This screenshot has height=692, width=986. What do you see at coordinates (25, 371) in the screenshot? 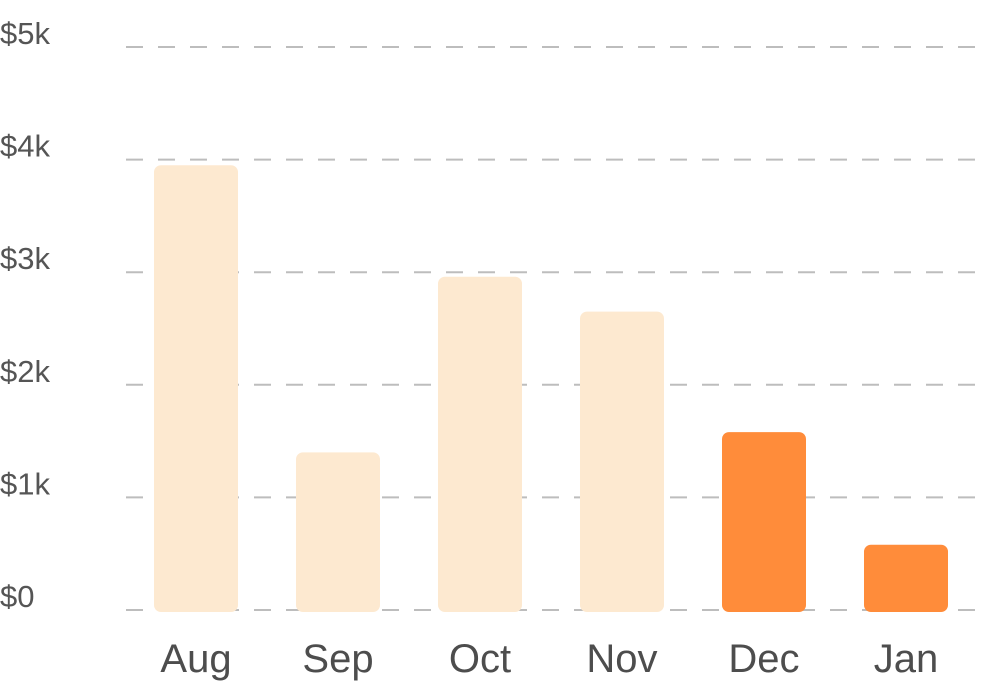
I see `y-tick-label: $2k` at bounding box center [25, 371].